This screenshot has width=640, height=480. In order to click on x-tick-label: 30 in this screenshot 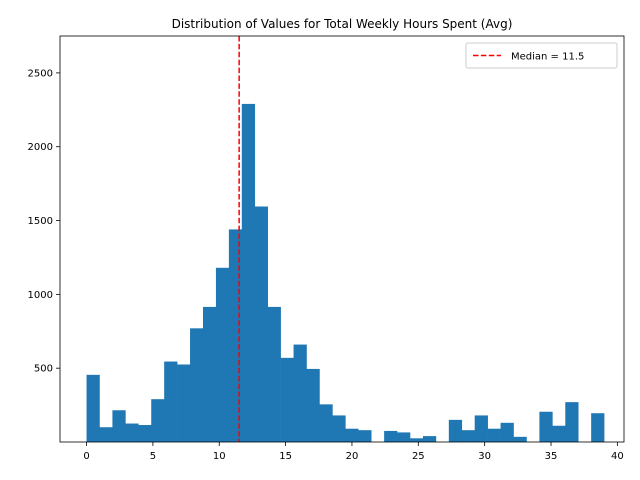, I will do `click(484, 456)`.